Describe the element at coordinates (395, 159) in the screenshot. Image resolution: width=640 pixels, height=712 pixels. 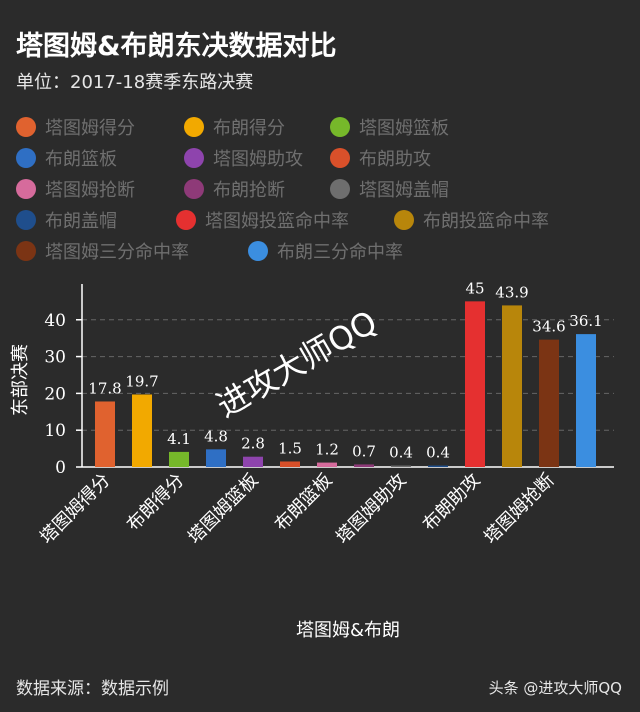
I see `legend-label: 布朗助攻` at that location.